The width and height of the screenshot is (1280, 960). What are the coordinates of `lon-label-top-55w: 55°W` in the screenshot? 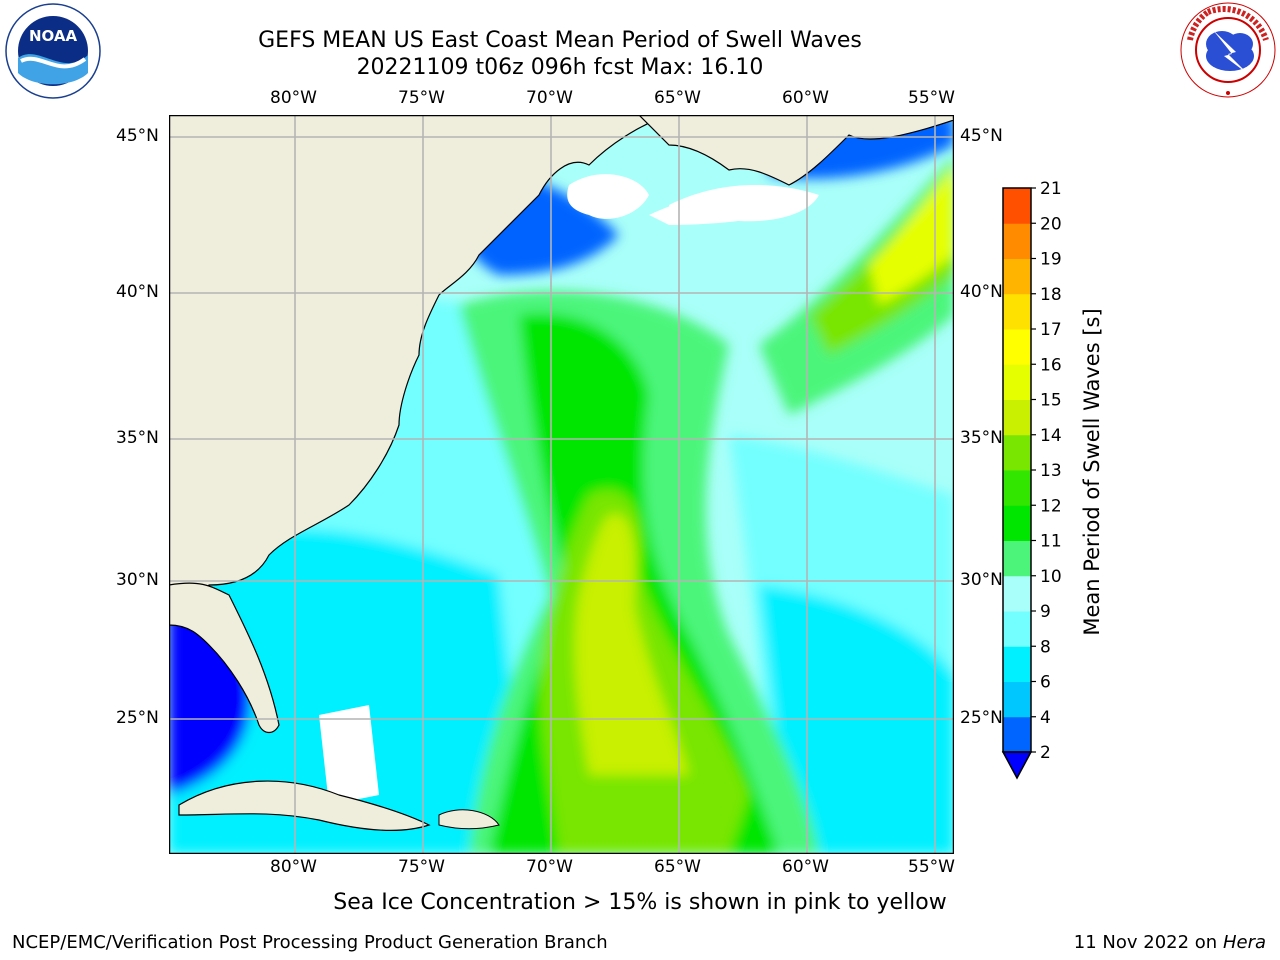 It's located at (931, 98).